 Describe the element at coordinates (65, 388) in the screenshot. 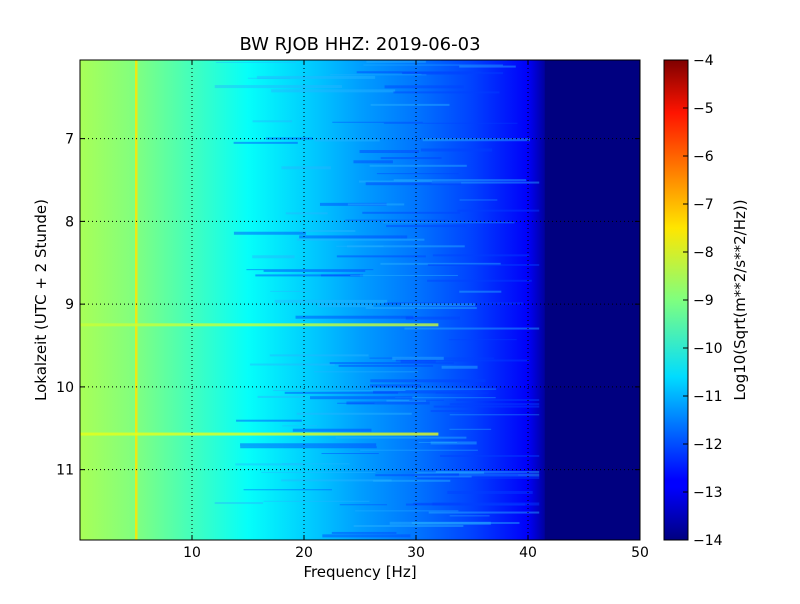

I see `y-tick-label: 10` at that location.